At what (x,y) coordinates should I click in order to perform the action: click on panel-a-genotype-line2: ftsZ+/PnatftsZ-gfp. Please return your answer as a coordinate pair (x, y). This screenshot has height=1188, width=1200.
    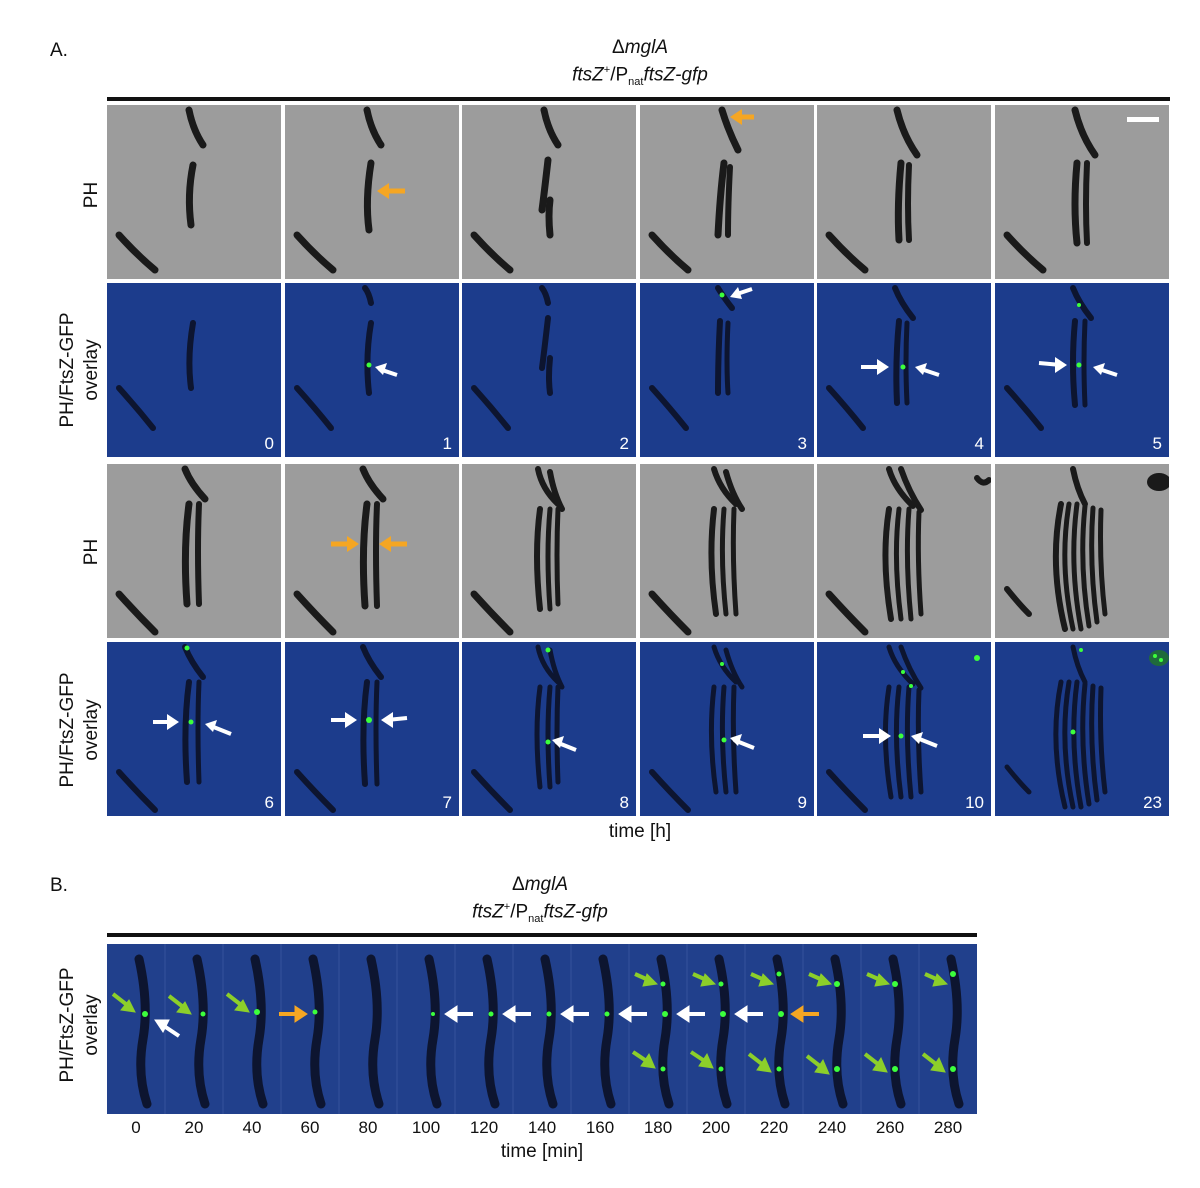
    Looking at the image, I should click on (640, 76).